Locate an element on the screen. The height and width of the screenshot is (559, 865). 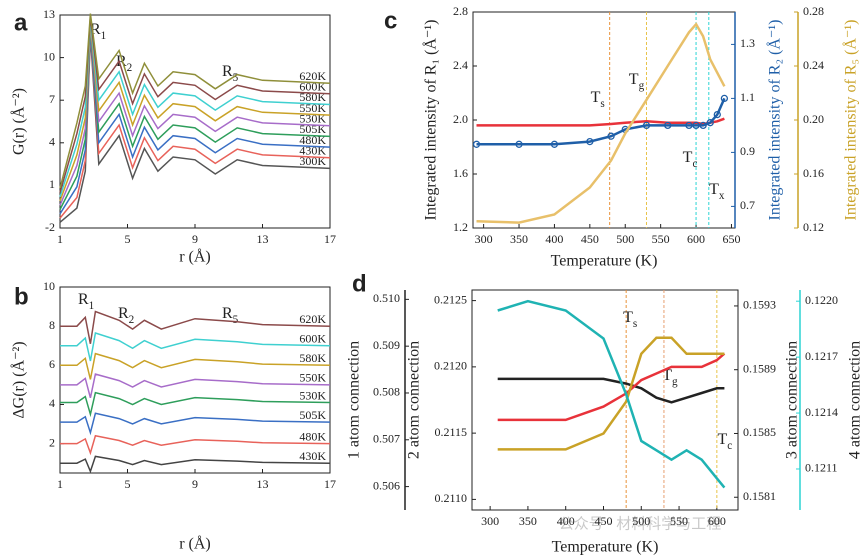
x-tick-label: 300 is located at coordinates (484, 239).